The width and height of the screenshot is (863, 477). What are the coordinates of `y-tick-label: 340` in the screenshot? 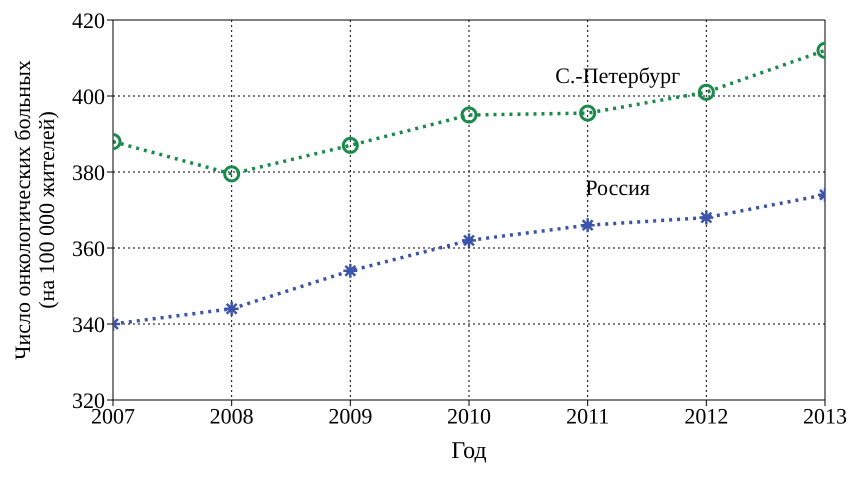 It's located at (88, 324).